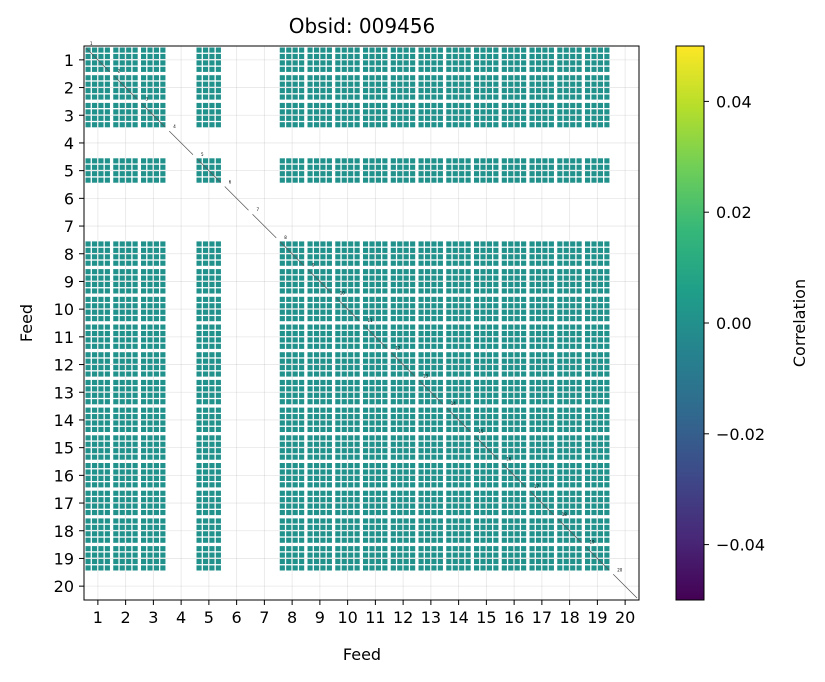 This screenshot has width=825, height=682. Describe the element at coordinates (126, 617) in the screenshot. I see `x-tick-label: 2` at that location.